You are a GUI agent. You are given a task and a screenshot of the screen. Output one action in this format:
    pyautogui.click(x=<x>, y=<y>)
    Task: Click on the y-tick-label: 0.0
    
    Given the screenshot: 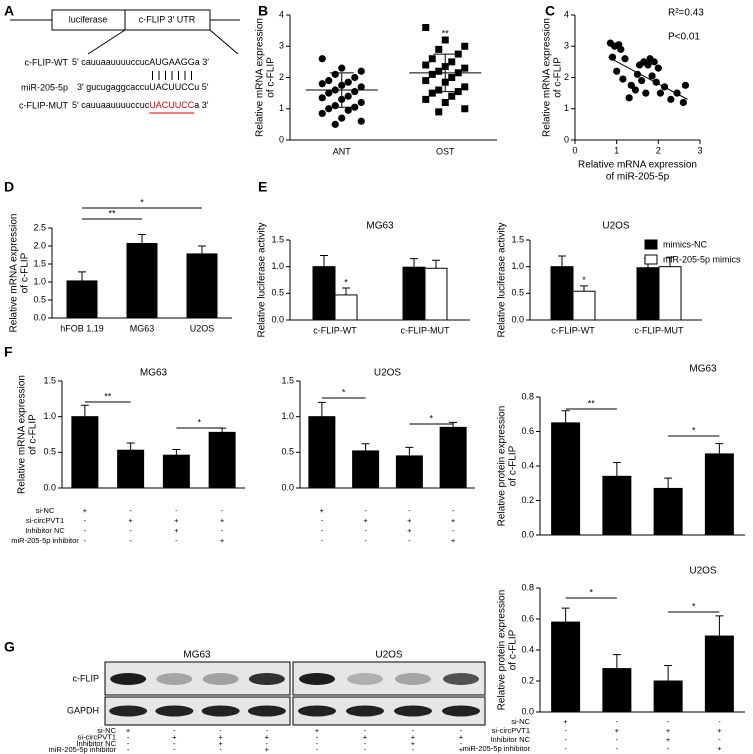 What is the action you would take?
    pyautogui.click(x=39, y=317)
    